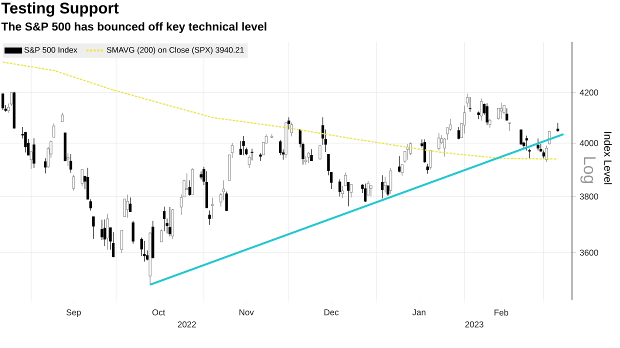  Describe the element at coordinates (474, 324) in the screenshot. I see `text: 2023` at that location.